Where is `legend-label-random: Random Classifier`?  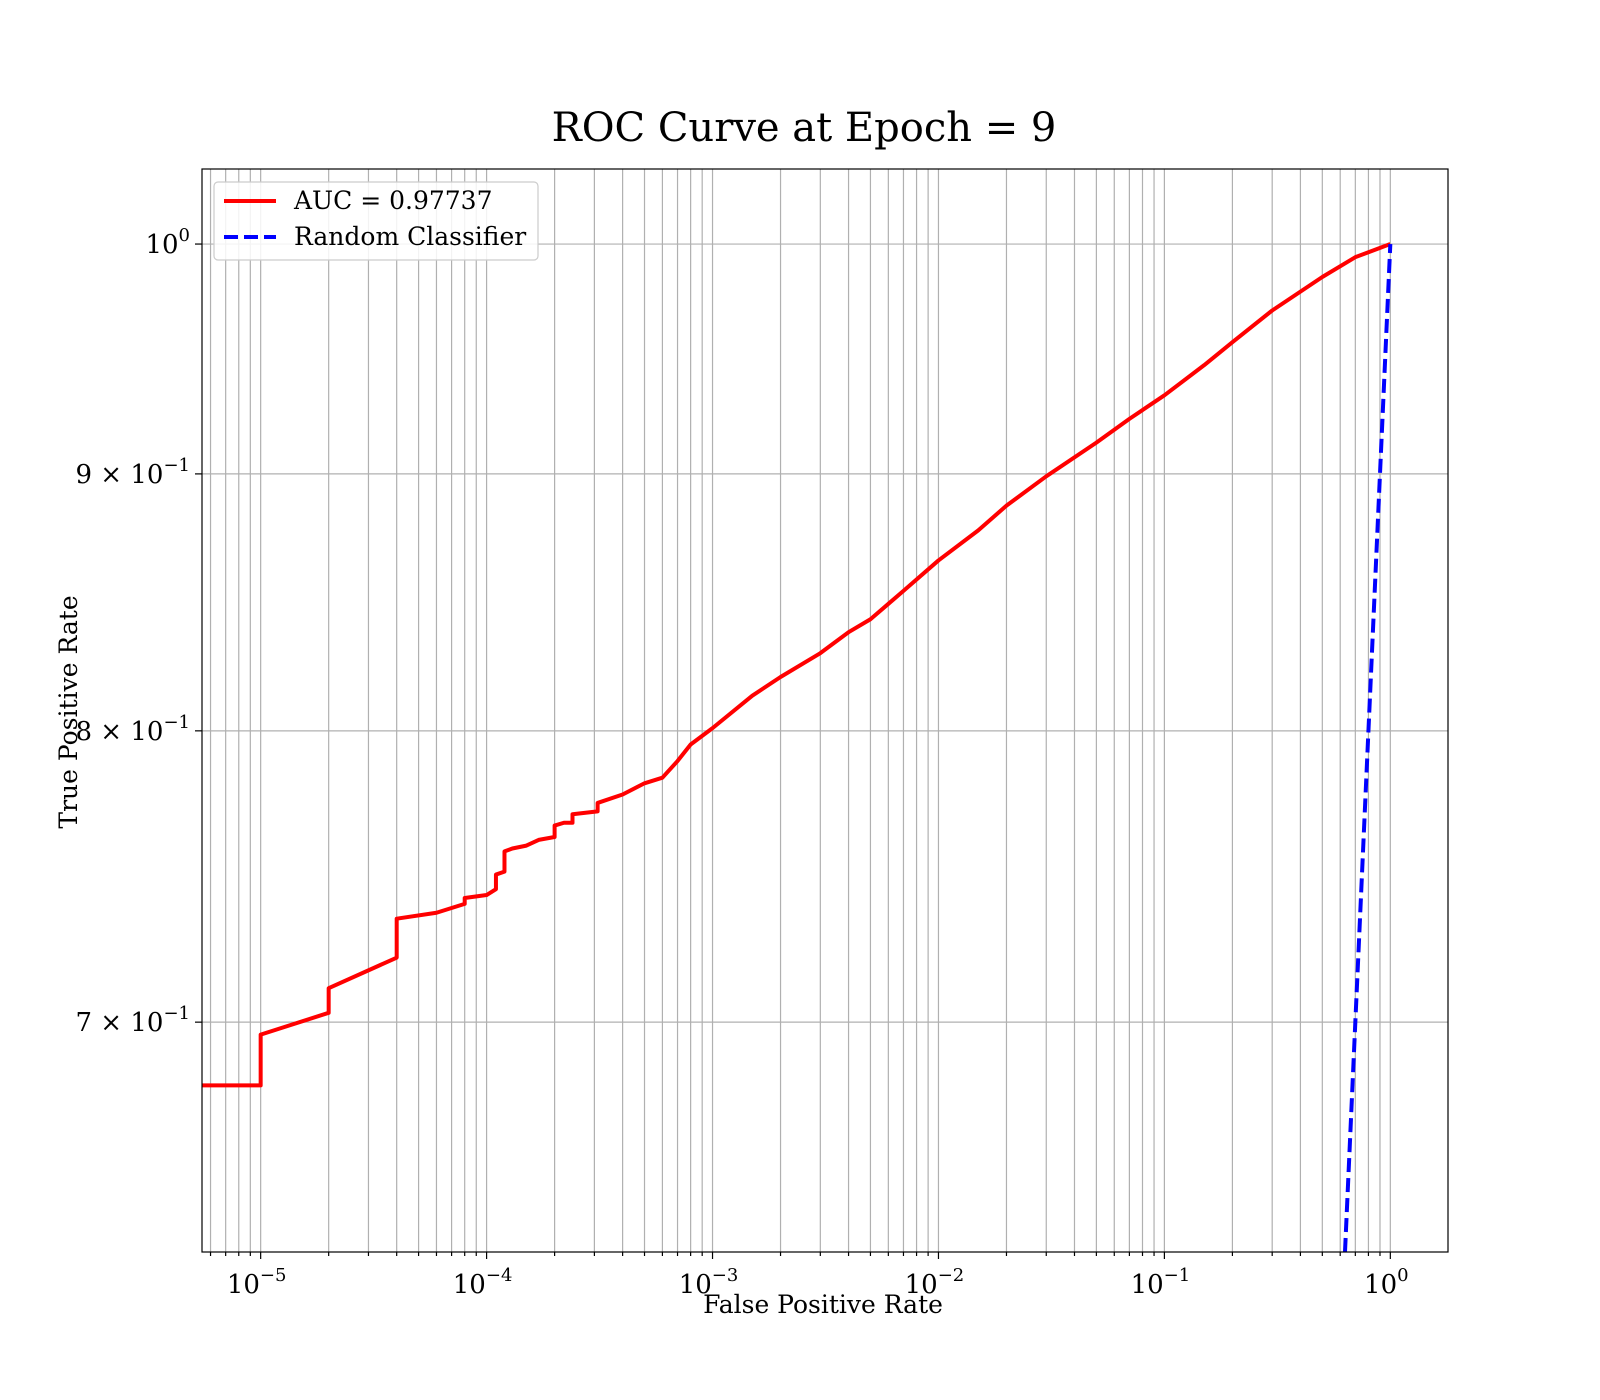 legend-label-random: Random Classifier is located at coordinates (410, 236).